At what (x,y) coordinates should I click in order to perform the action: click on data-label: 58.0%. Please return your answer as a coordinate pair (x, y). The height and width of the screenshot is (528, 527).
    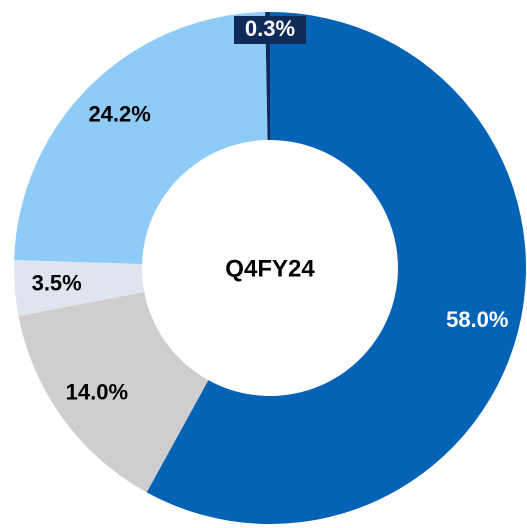
    Looking at the image, I should click on (477, 319).